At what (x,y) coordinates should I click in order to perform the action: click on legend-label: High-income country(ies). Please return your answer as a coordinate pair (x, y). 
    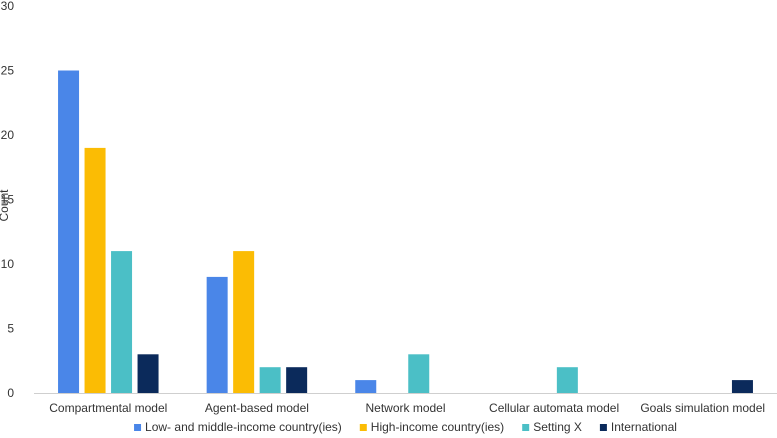
    Looking at the image, I should click on (437, 427).